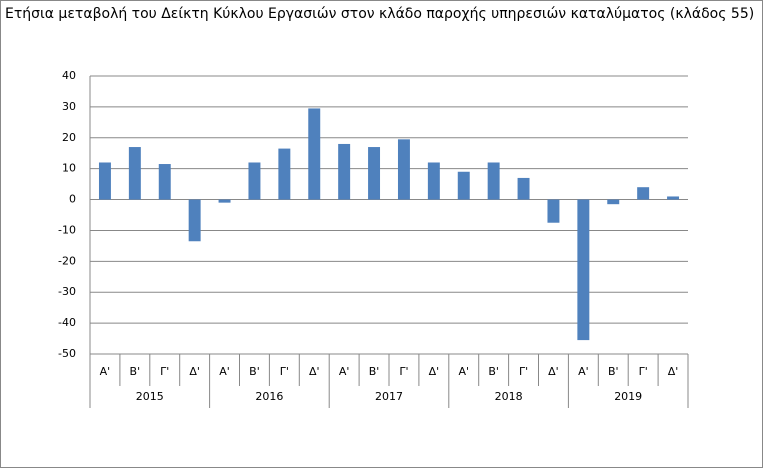  What do you see at coordinates (628, 396) in the screenshot?
I see `group-label: 2019` at bounding box center [628, 396].